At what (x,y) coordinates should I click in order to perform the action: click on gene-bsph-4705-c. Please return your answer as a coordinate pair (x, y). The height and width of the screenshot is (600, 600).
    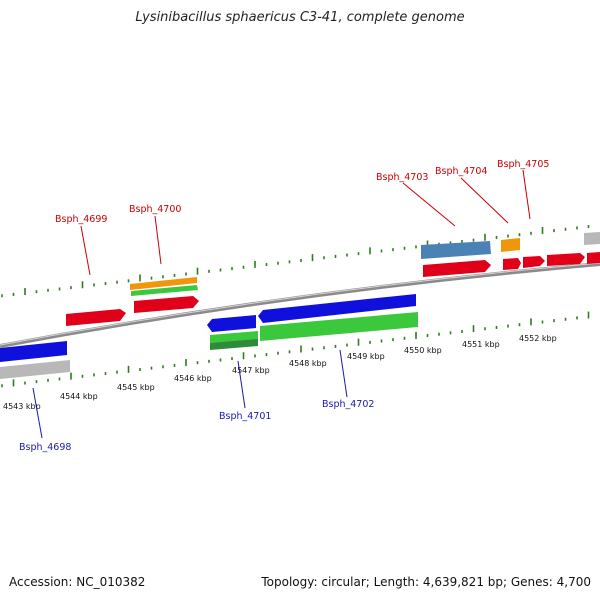
    Looking at the image, I should click on (566, 259).